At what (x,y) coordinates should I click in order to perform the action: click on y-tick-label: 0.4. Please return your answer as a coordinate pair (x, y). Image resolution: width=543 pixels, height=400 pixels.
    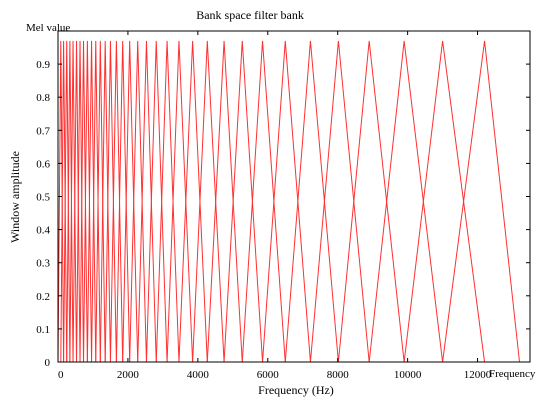
    Looking at the image, I should click on (43, 231).